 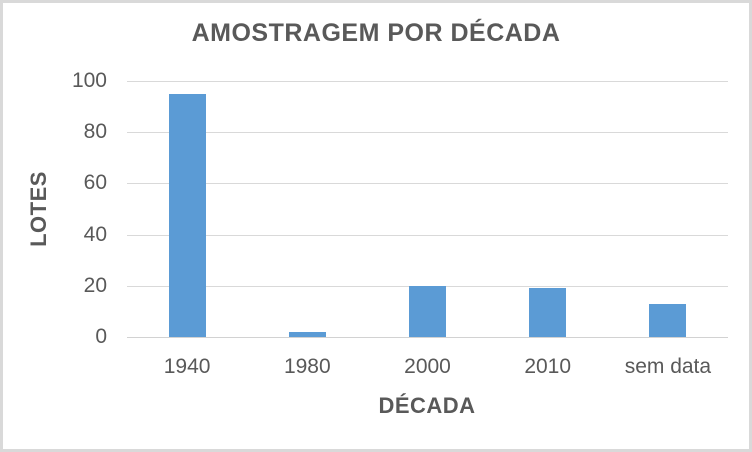 What do you see at coordinates (55, 226) in the screenshot?
I see `y-axis-tick-labels: 0 20 40 60 80 100` at bounding box center [55, 226].